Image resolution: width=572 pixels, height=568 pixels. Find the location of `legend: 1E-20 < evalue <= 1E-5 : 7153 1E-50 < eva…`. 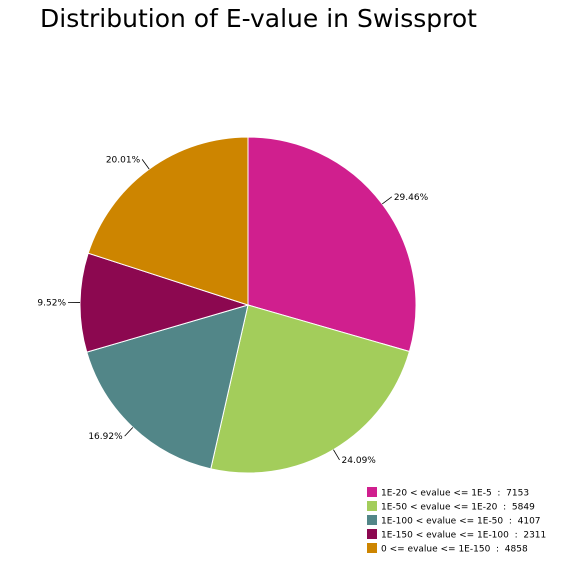

legend: 1E-20 < evalue <= 1E-5 : 7153 1E-50 < eva… is located at coordinates (456, 521).